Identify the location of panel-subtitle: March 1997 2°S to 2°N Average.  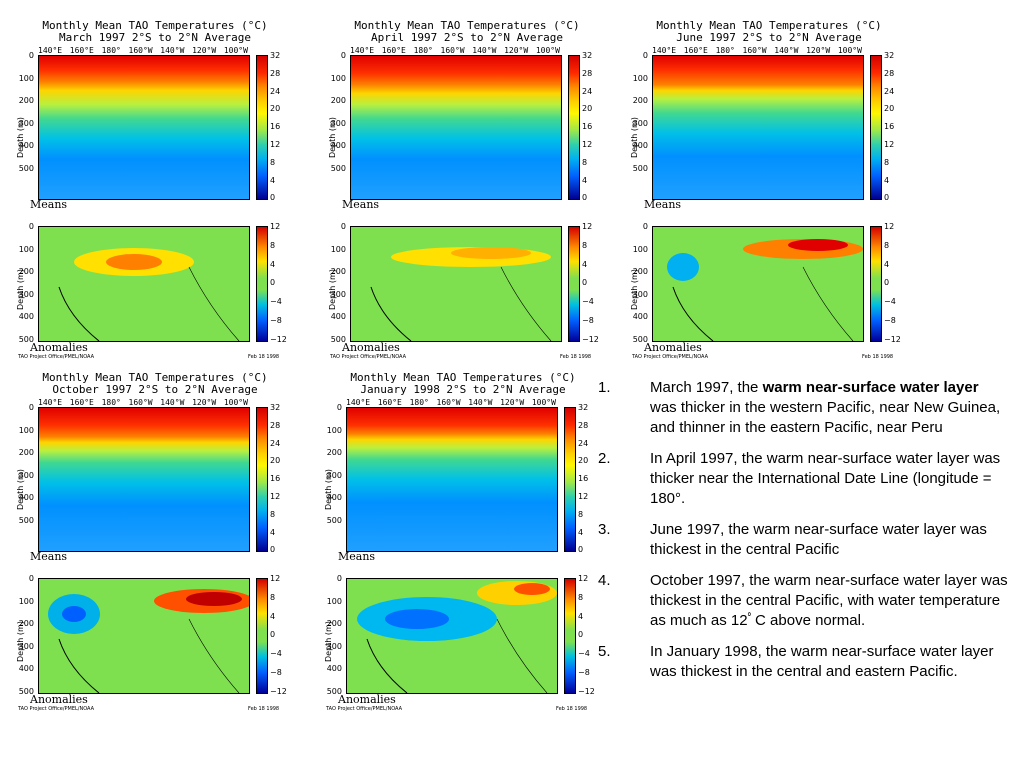
(155, 37).